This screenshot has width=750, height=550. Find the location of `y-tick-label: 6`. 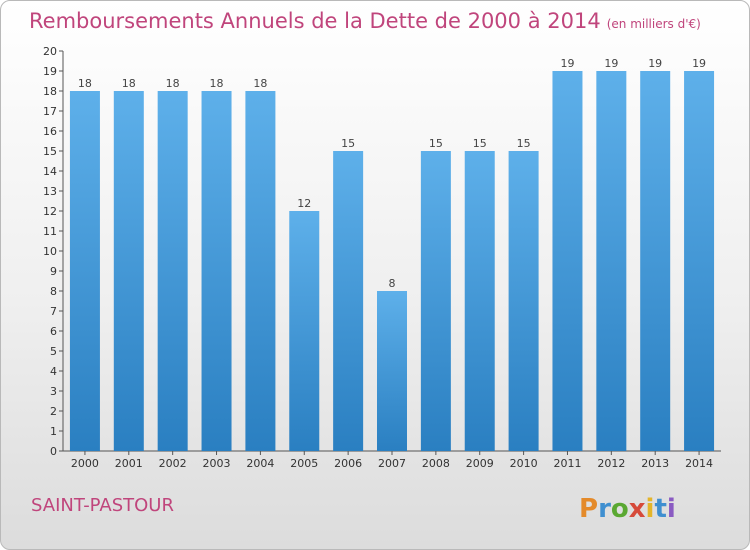

y-tick-label: 6 is located at coordinates (53, 331).